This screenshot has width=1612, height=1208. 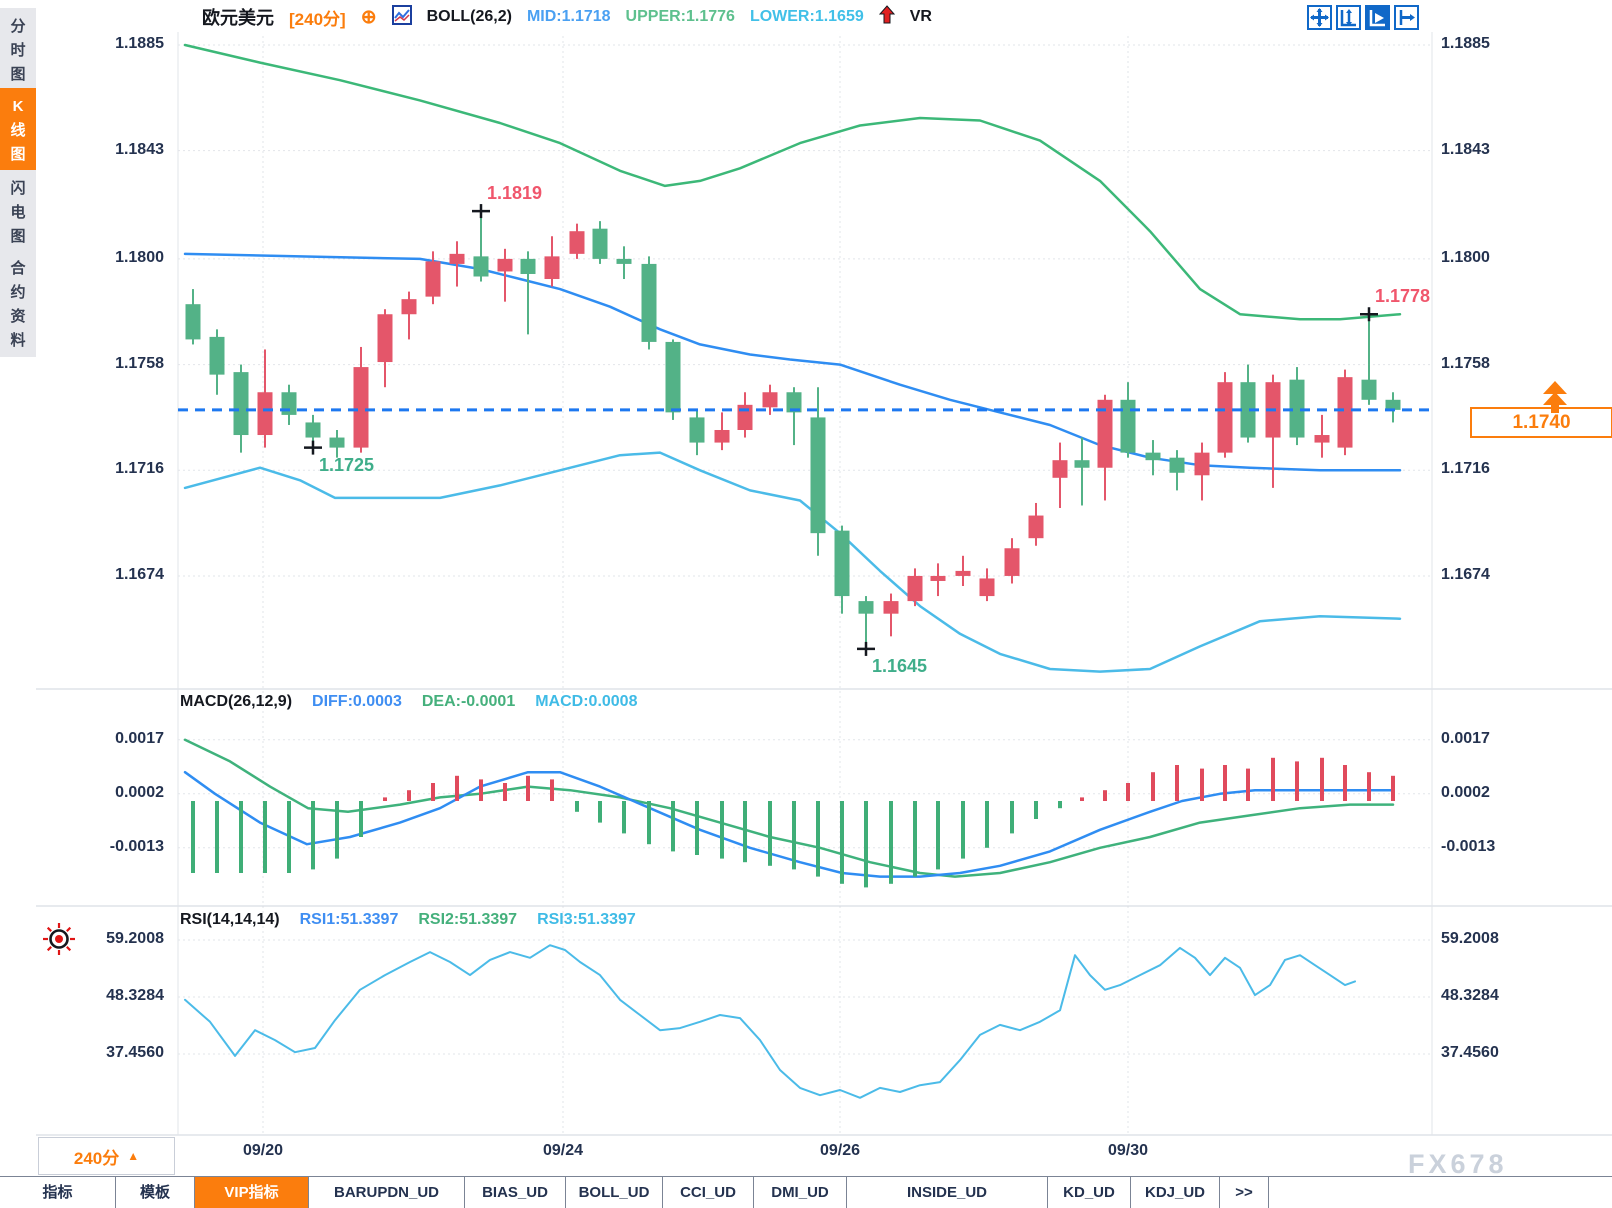 What do you see at coordinates (1470, 1052) in the screenshot?
I see `rsi-axis-label-right: 37.4560` at bounding box center [1470, 1052].